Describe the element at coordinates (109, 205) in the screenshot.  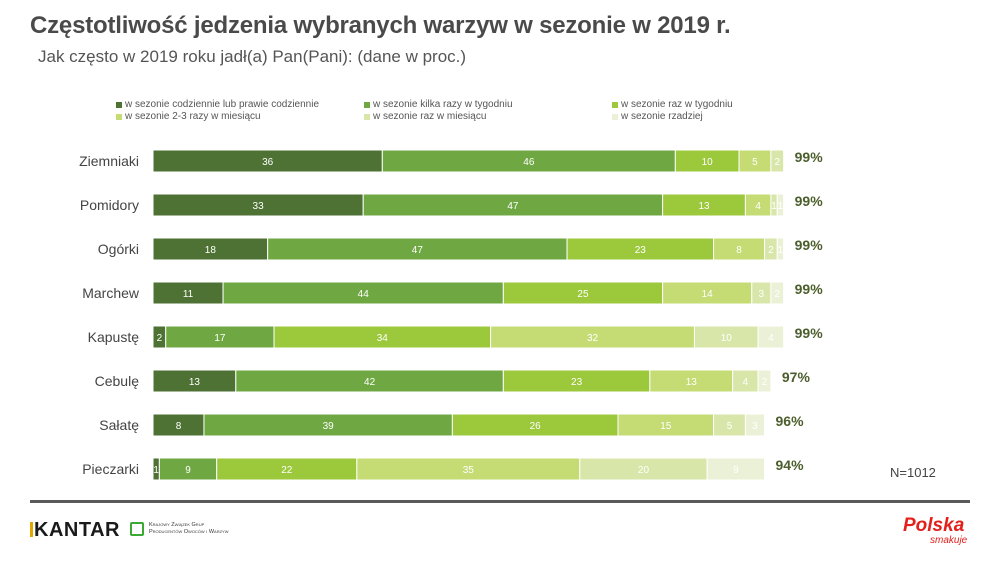
I see `category-label: Pomidory` at that location.